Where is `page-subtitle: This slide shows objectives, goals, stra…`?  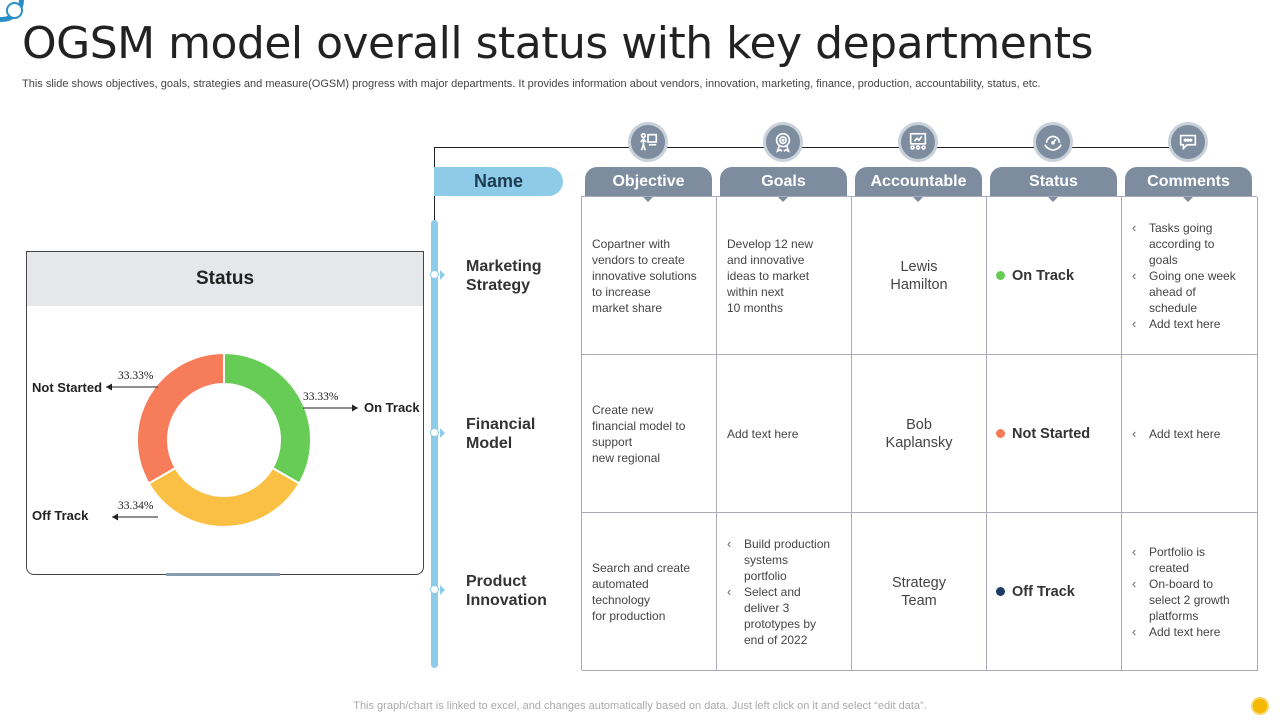 page-subtitle: This slide shows objectives, goals, stra… is located at coordinates (531, 84).